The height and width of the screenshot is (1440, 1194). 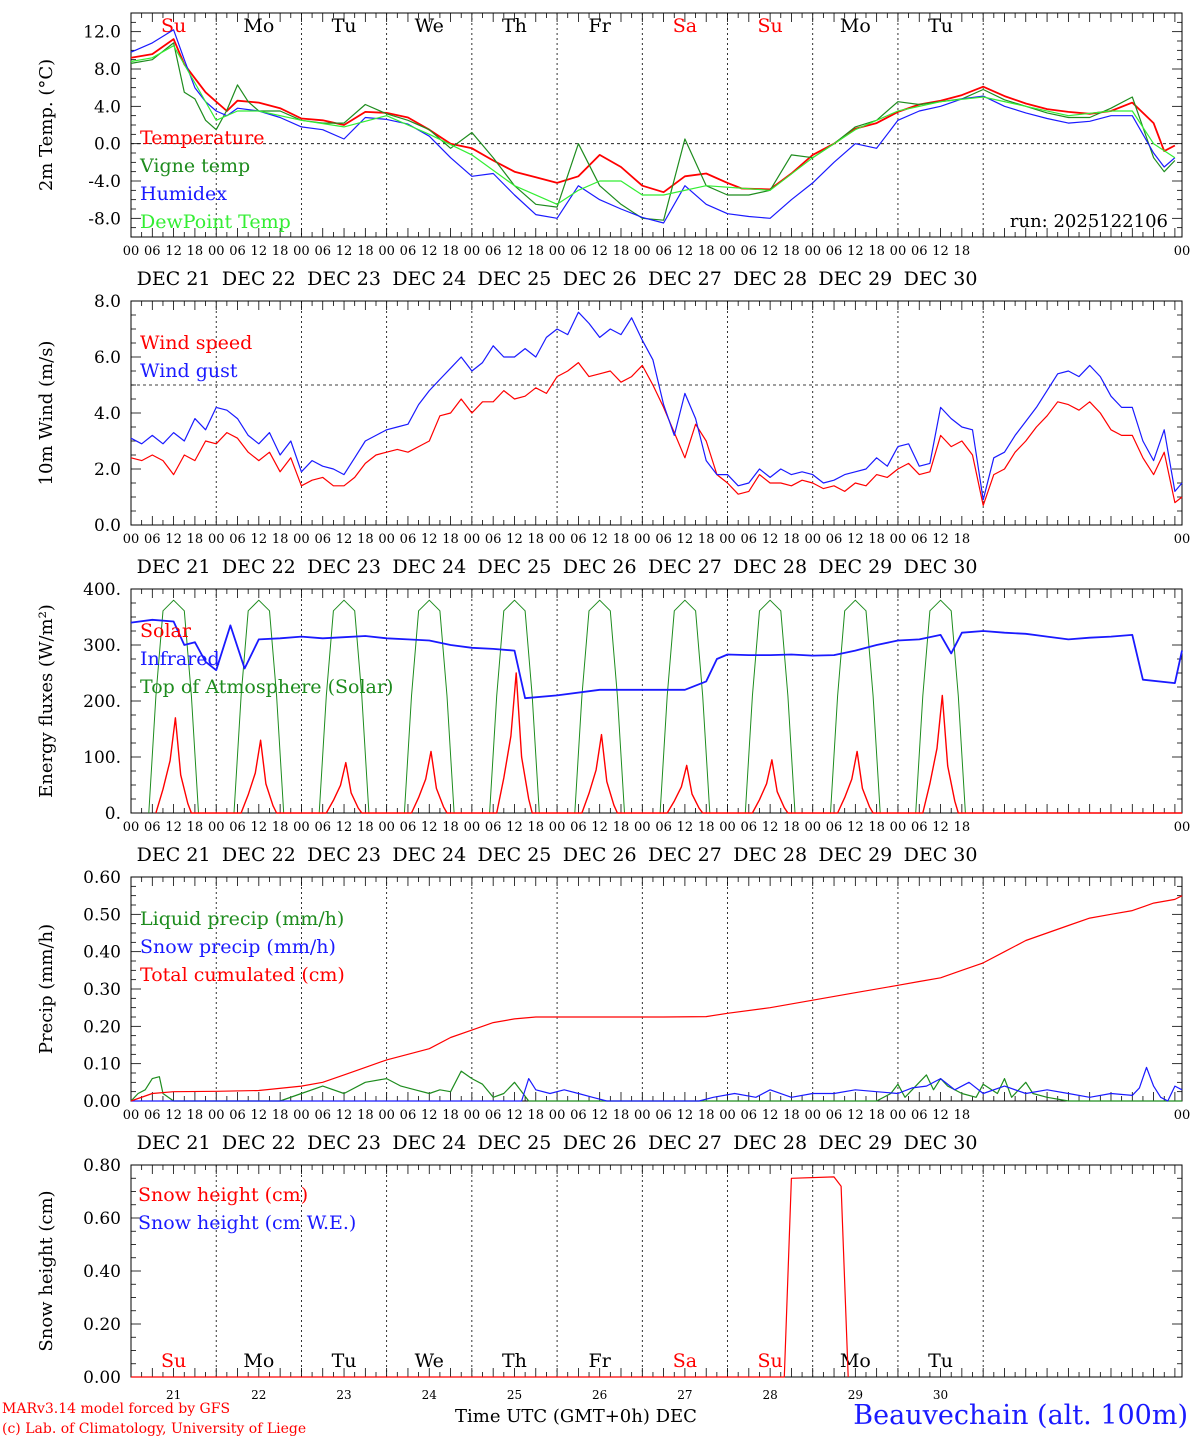 I want to click on series-line-humidex, so click(x=653, y=126).